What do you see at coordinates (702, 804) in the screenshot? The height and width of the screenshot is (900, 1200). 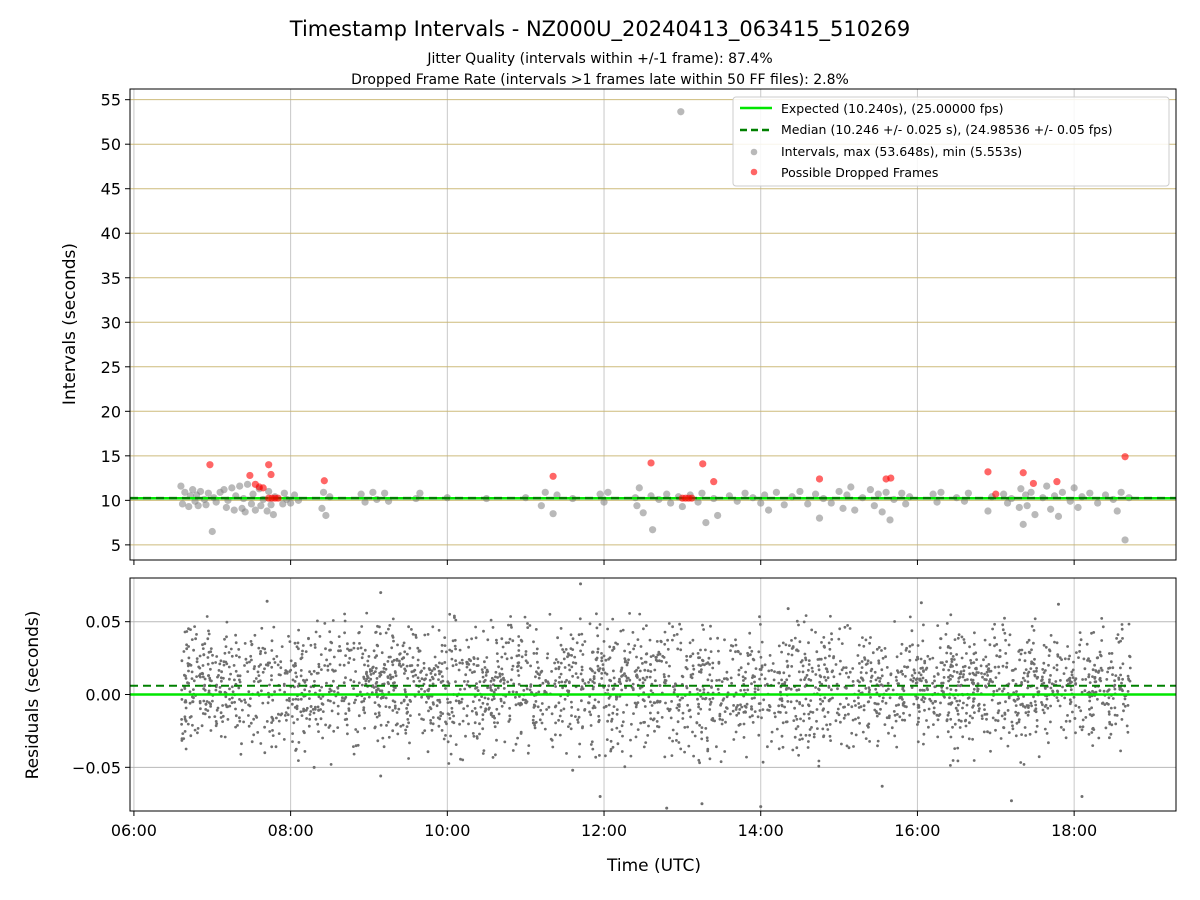 I see `residual-outlier-point` at bounding box center [702, 804].